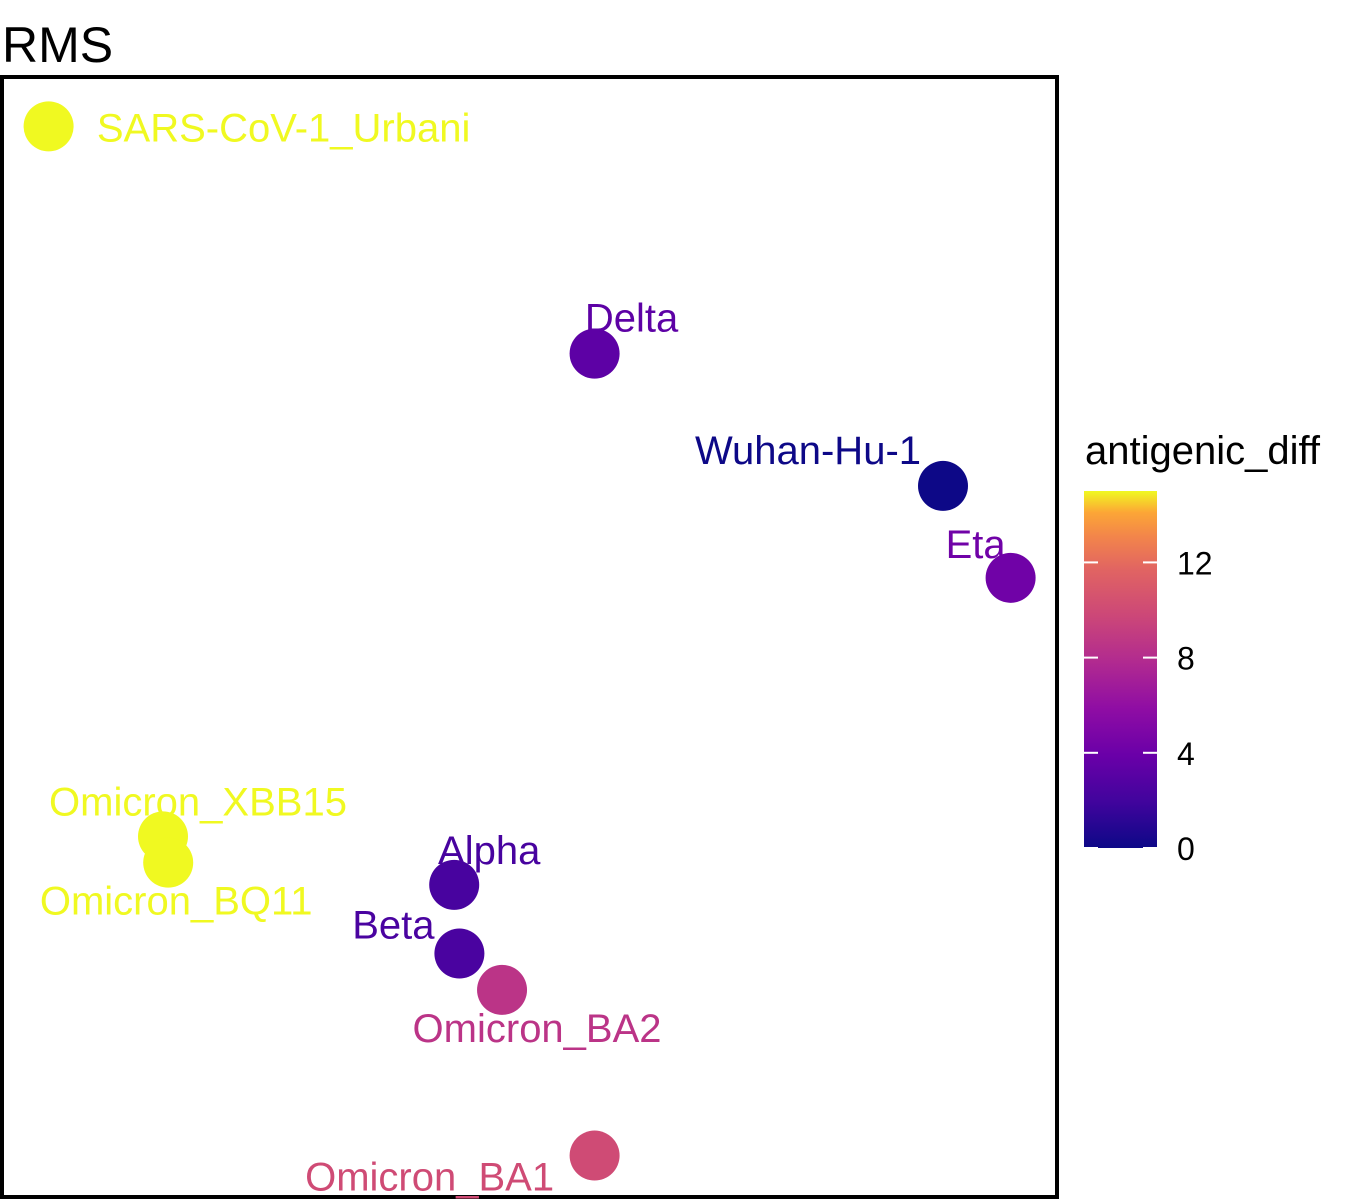 This screenshot has height=1200, width=1350. I want to click on point-label-wuhan-hu-1: Wuhan-Hu-1, so click(808, 451).